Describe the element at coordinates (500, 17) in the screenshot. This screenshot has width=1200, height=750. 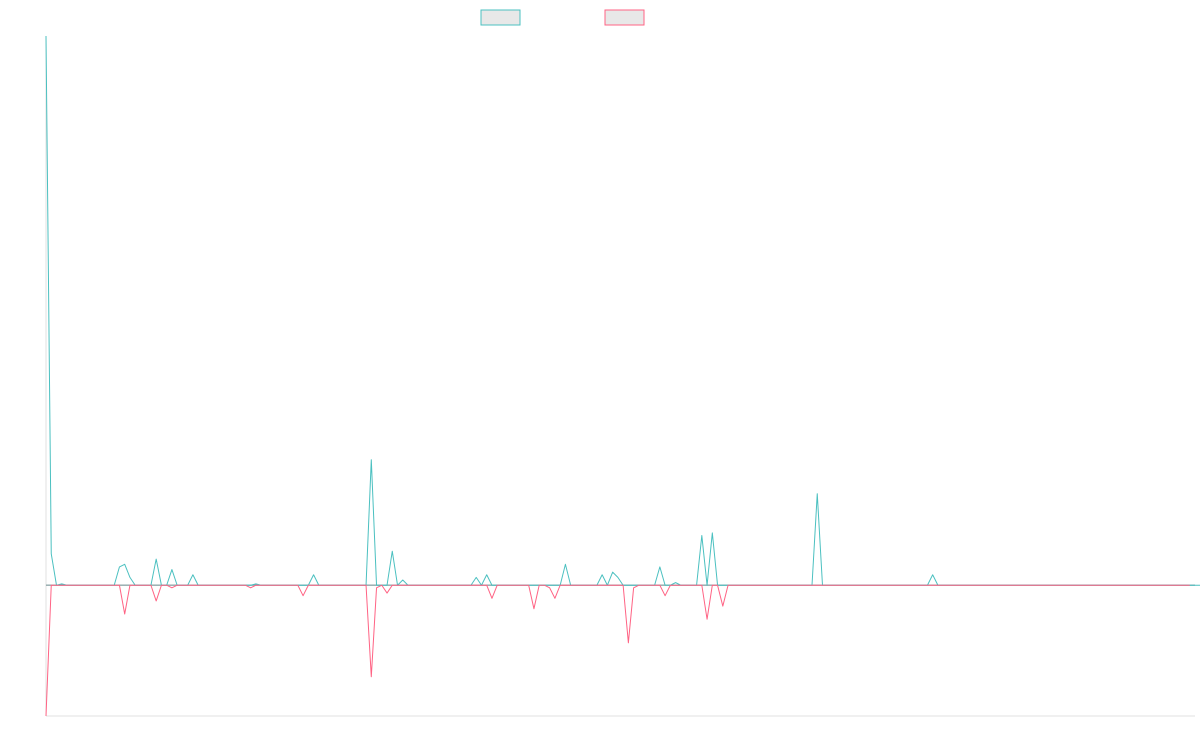
I see `legend-swatch-positive` at that location.